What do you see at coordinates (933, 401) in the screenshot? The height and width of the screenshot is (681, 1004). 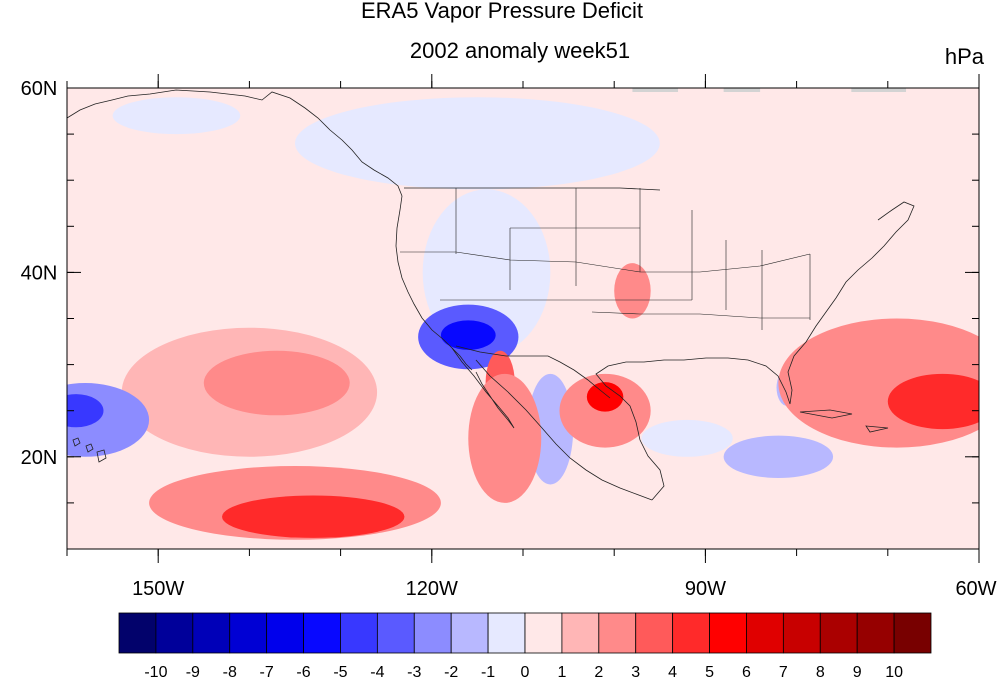 I see `atlantic-positive-core` at bounding box center [933, 401].